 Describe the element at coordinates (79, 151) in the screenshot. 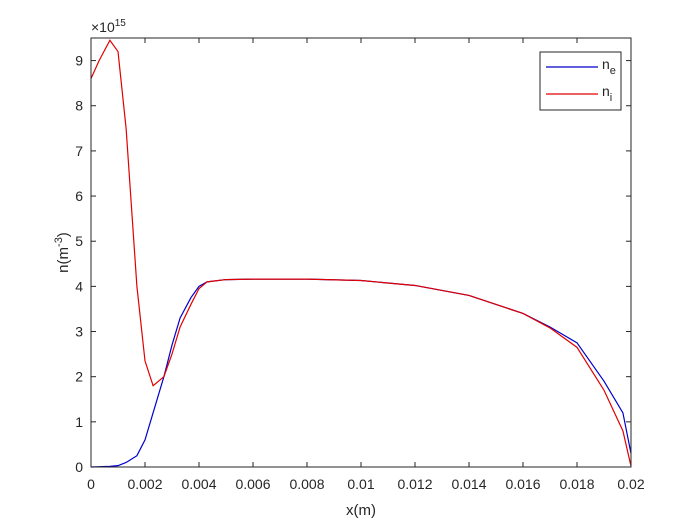

I see `y-tick-label: 7` at that location.